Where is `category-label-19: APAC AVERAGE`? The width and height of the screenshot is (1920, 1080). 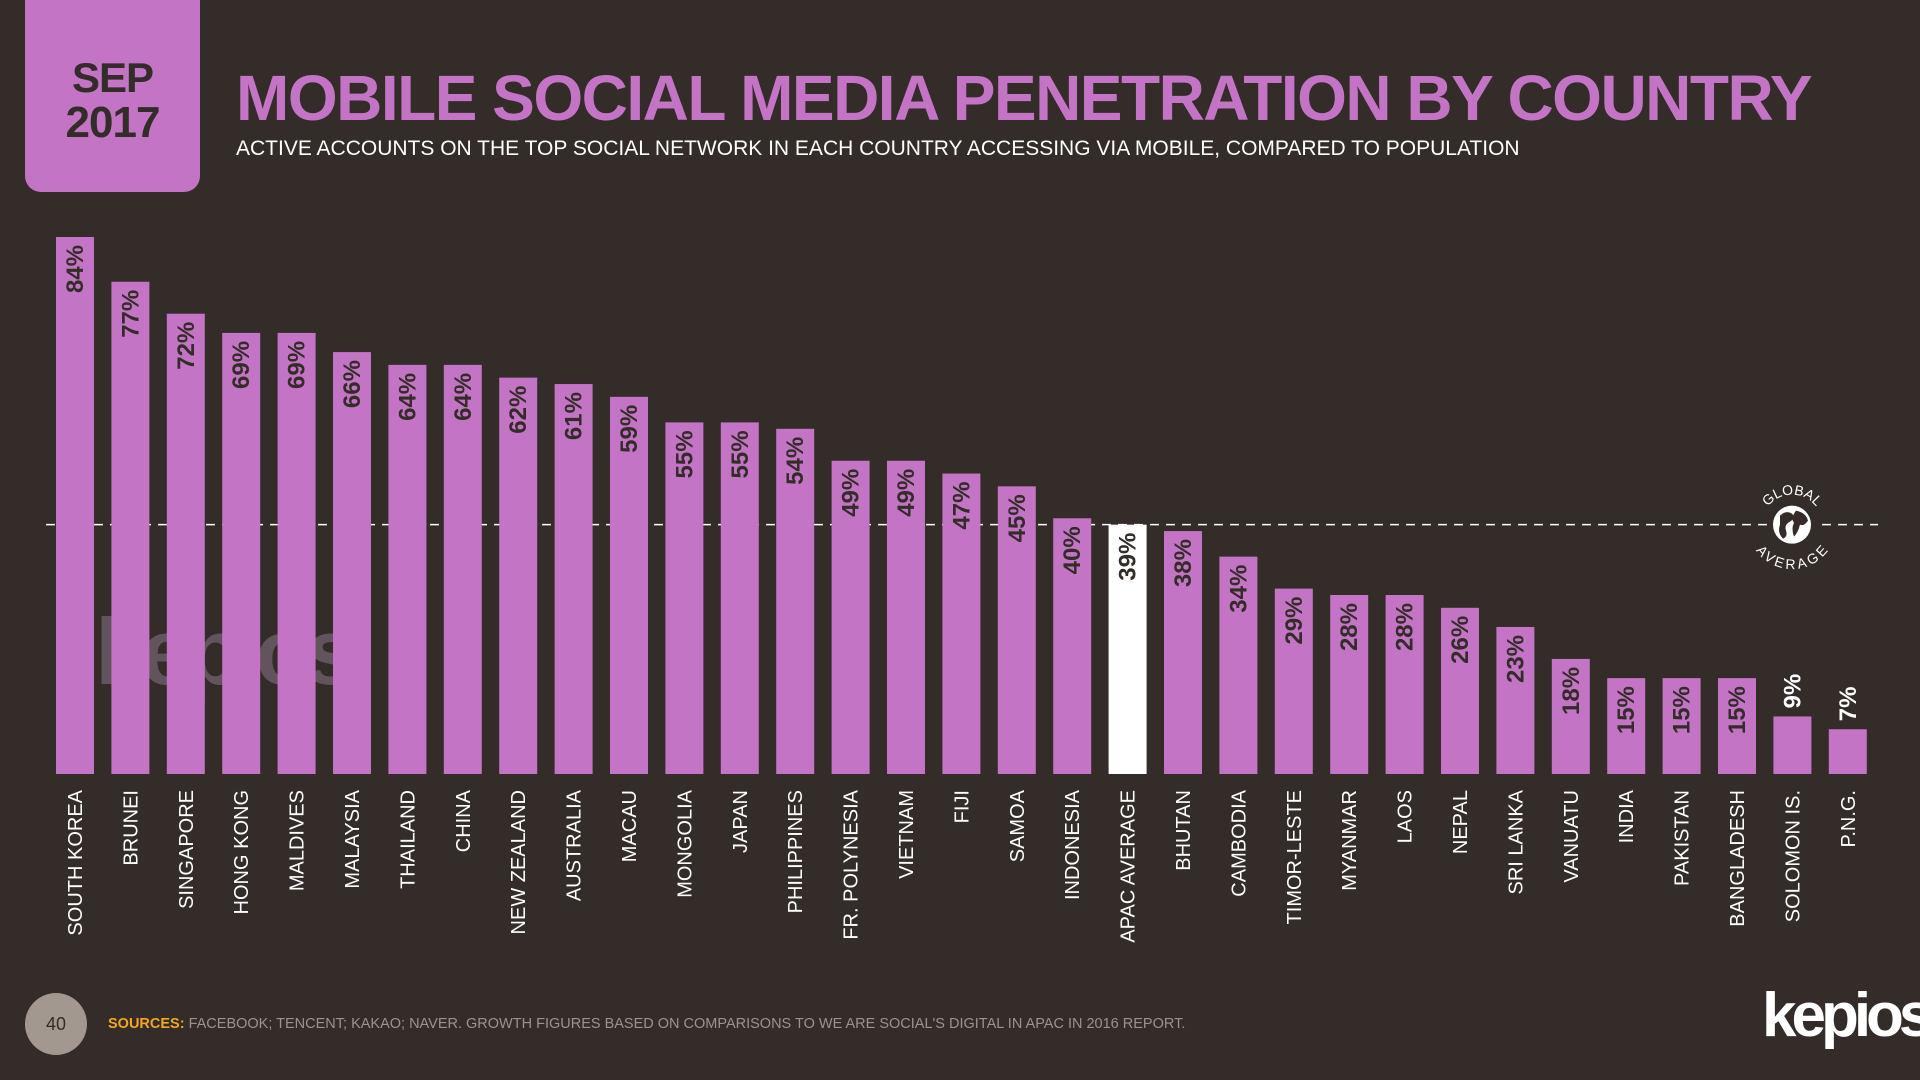 category-label-19: APAC AVERAGE is located at coordinates (1129, 866).